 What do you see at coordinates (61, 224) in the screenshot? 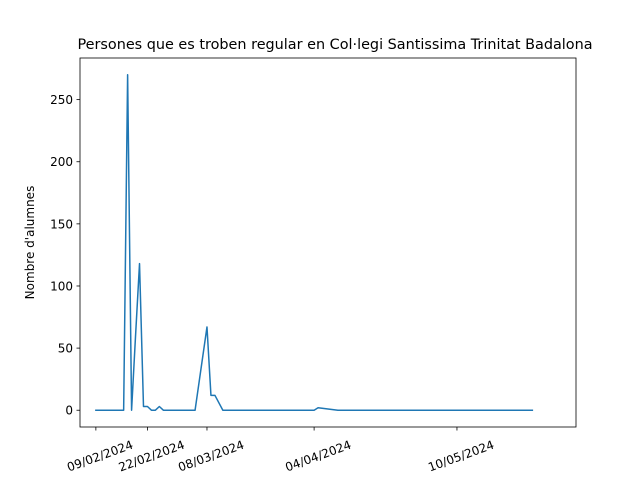
I see `y-tick-label: 150` at bounding box center [61, 224].